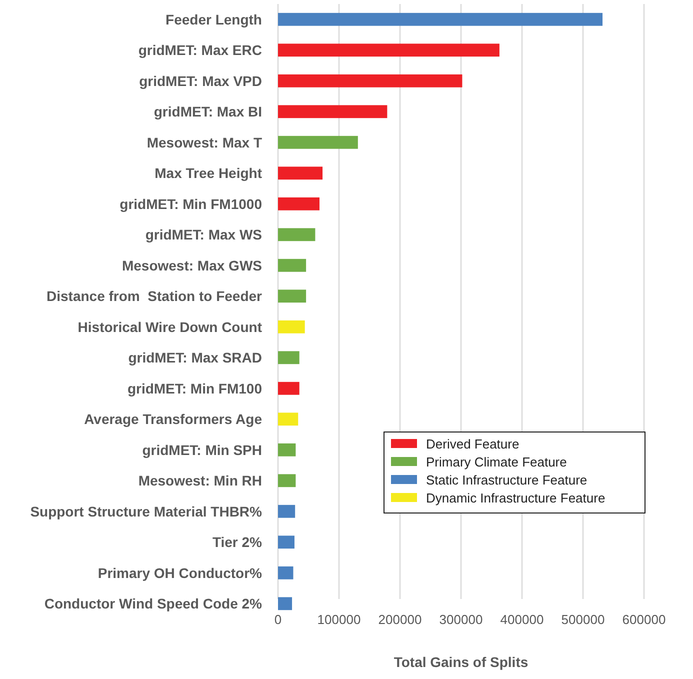 The height and width of the screenshot is (679, 693). I want to click on y-tick-label: gridMET: Min SPH, so click(202, 450).